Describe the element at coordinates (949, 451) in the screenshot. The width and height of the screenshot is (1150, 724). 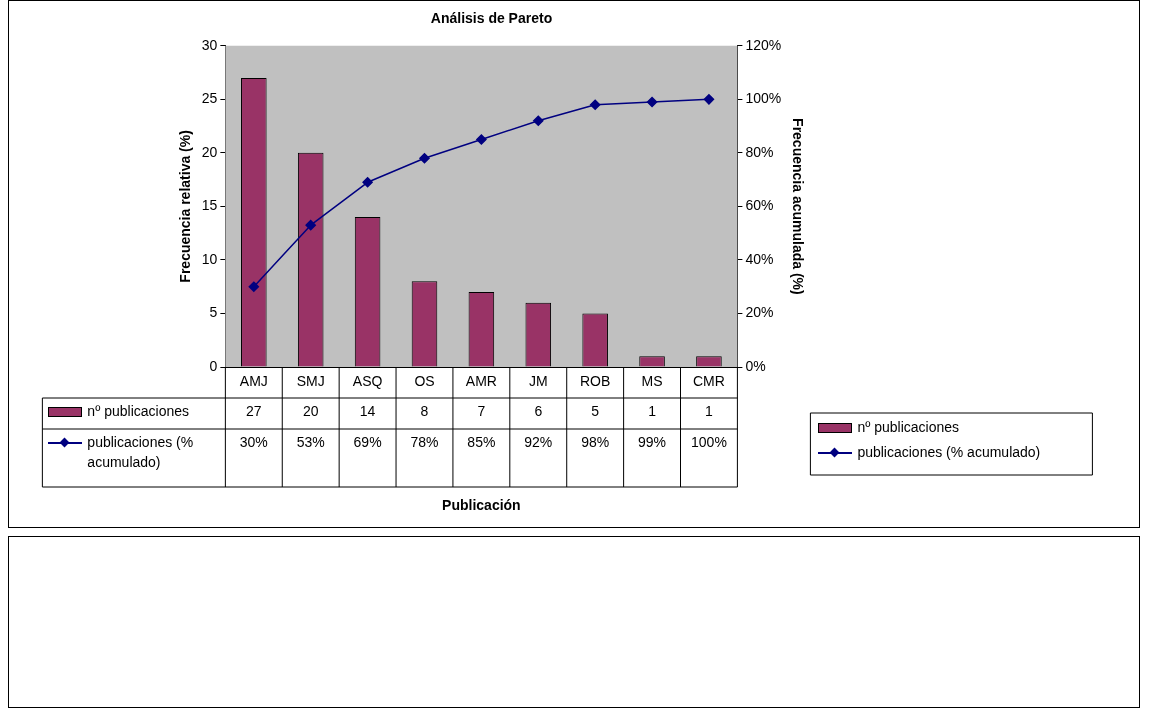
I see `text: publicaciones (% acumulado)` at that location.